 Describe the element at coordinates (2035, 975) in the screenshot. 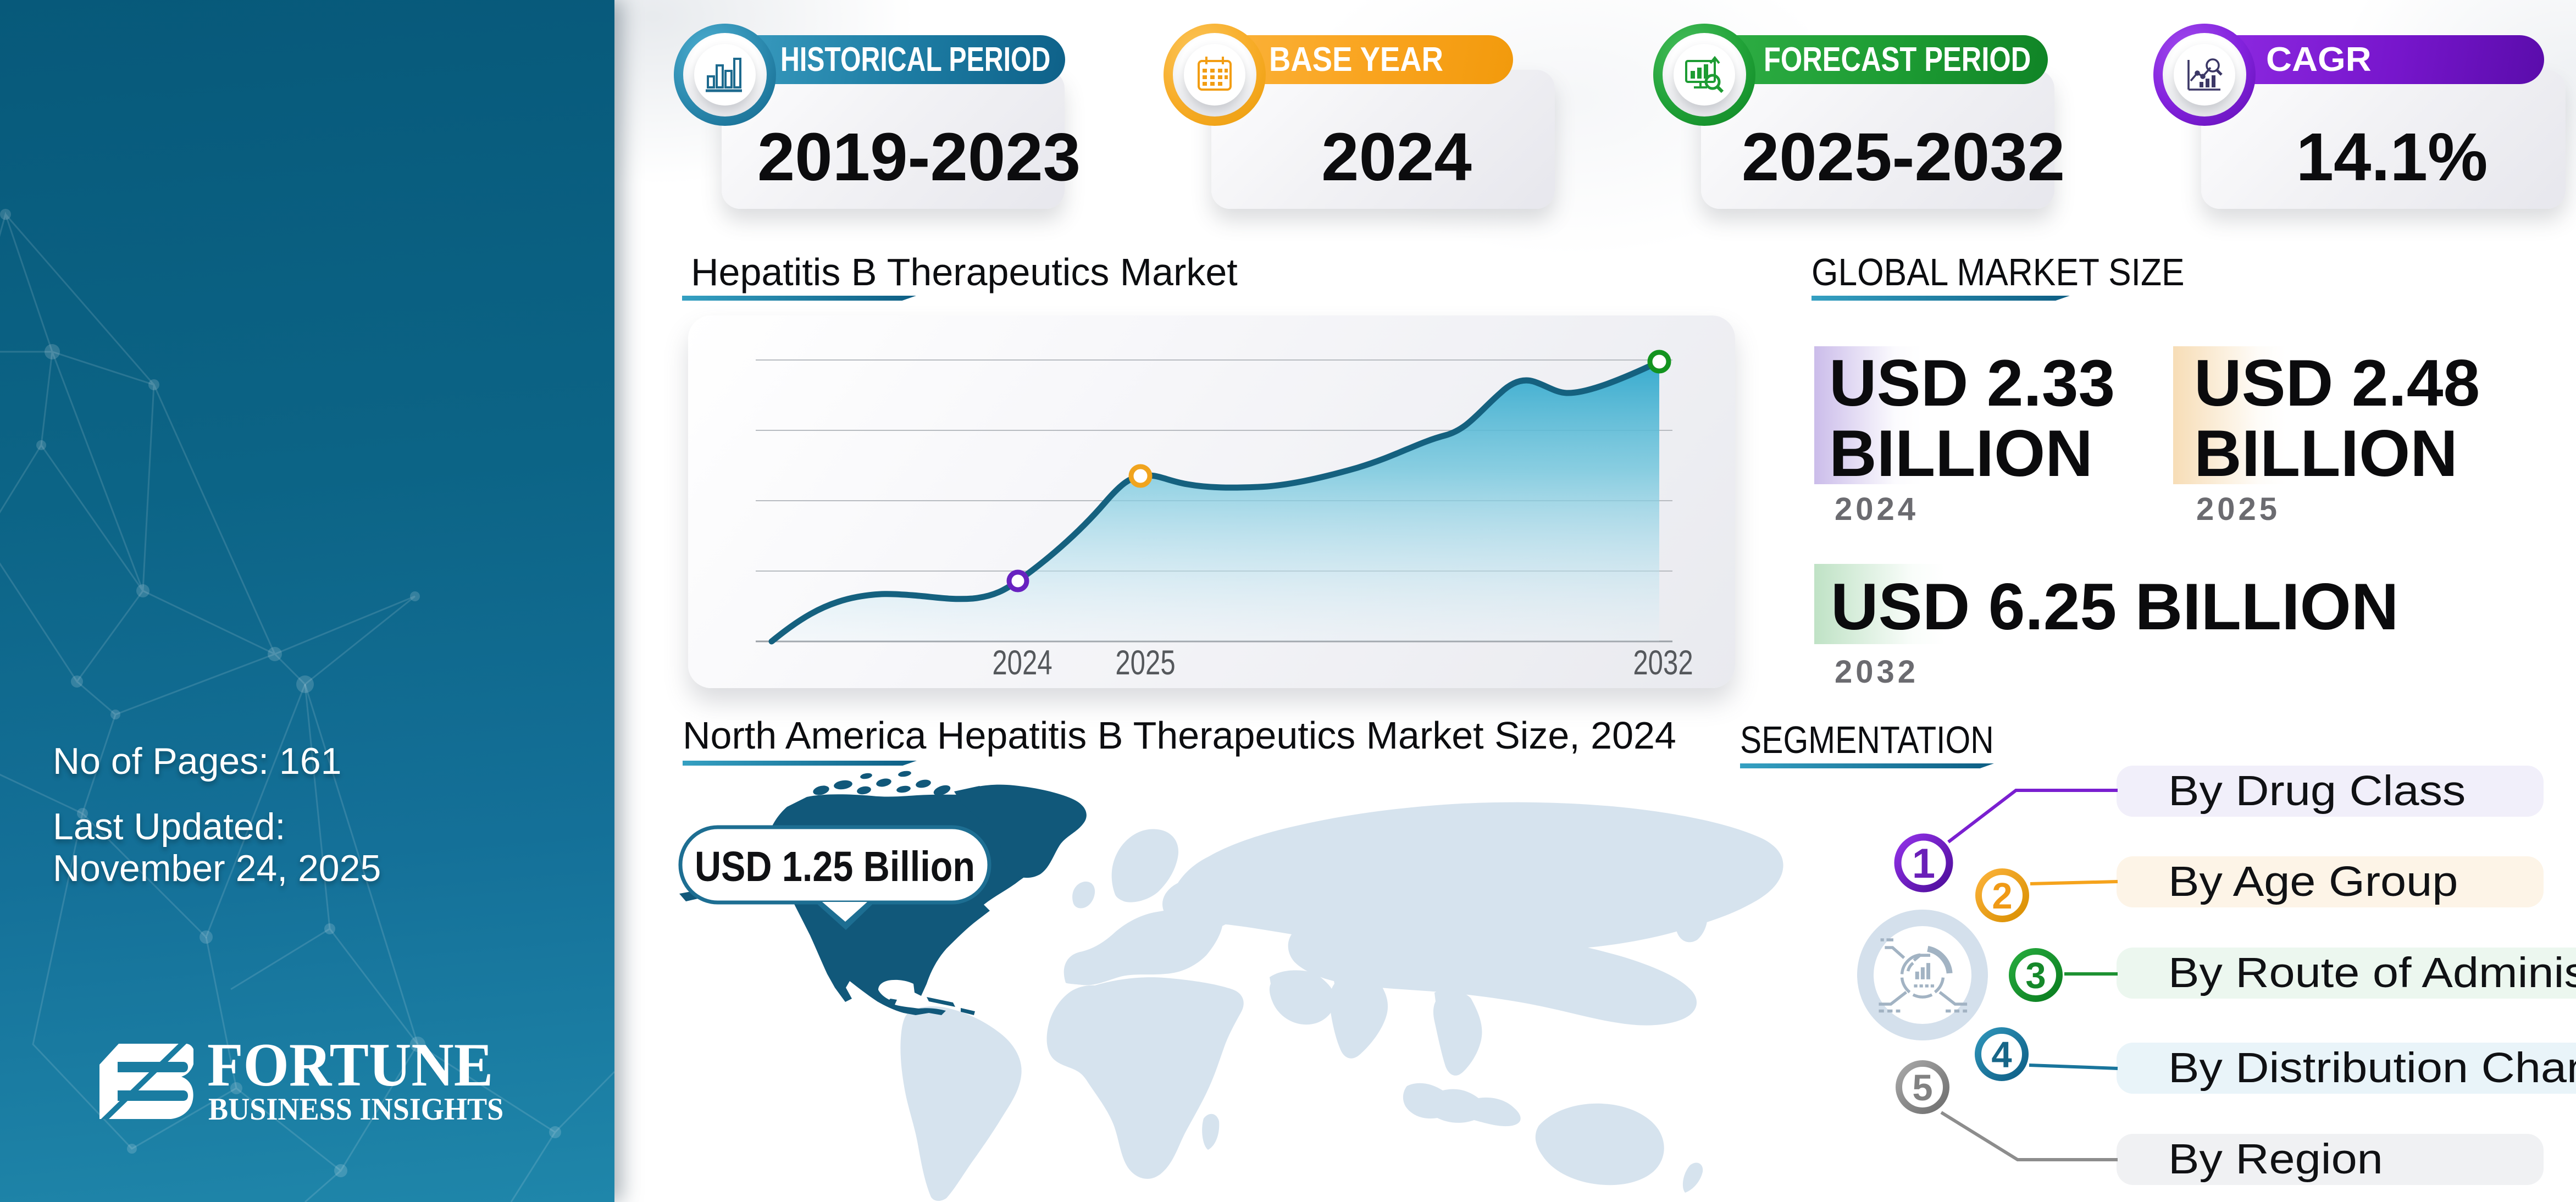

I see `svg-text: 3` at that location.